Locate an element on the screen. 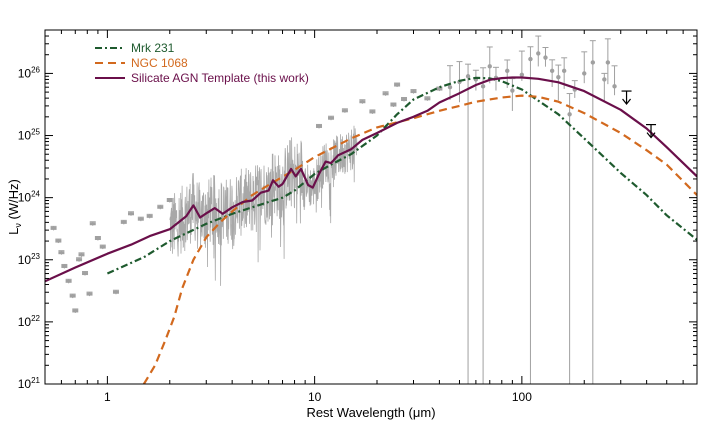 The width and height of the screenshot is (720, 432). y-tick-label: 1025 is located at coordinates (29, 135).